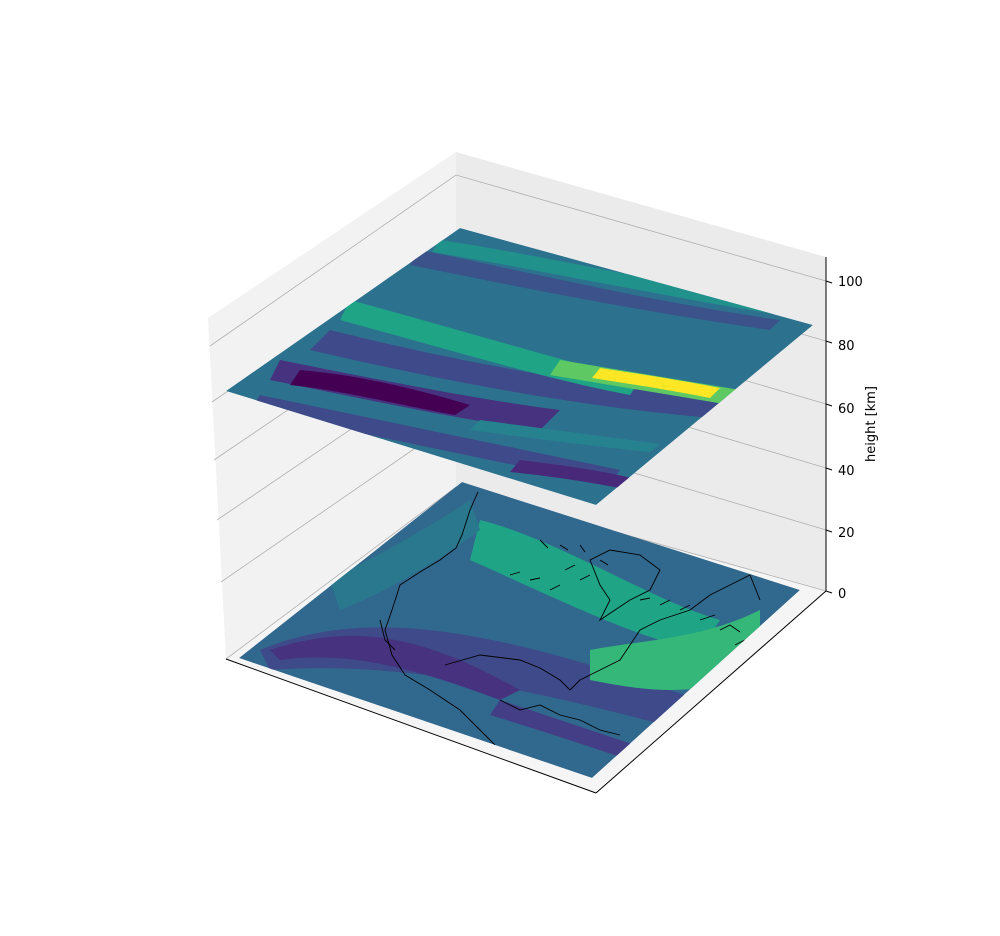  What do you see at coordinates (846, 346) in the screenshot?
I see `z-tick-label-80: 80` at bounding box center [846, 346].